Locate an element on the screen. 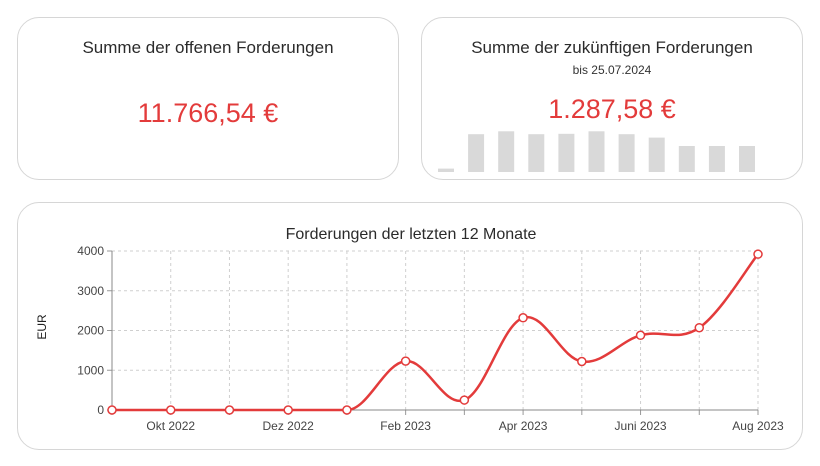 The image size is (820, 466). x-tick-label: Okt 2022 is located at coordinates (170, 426).